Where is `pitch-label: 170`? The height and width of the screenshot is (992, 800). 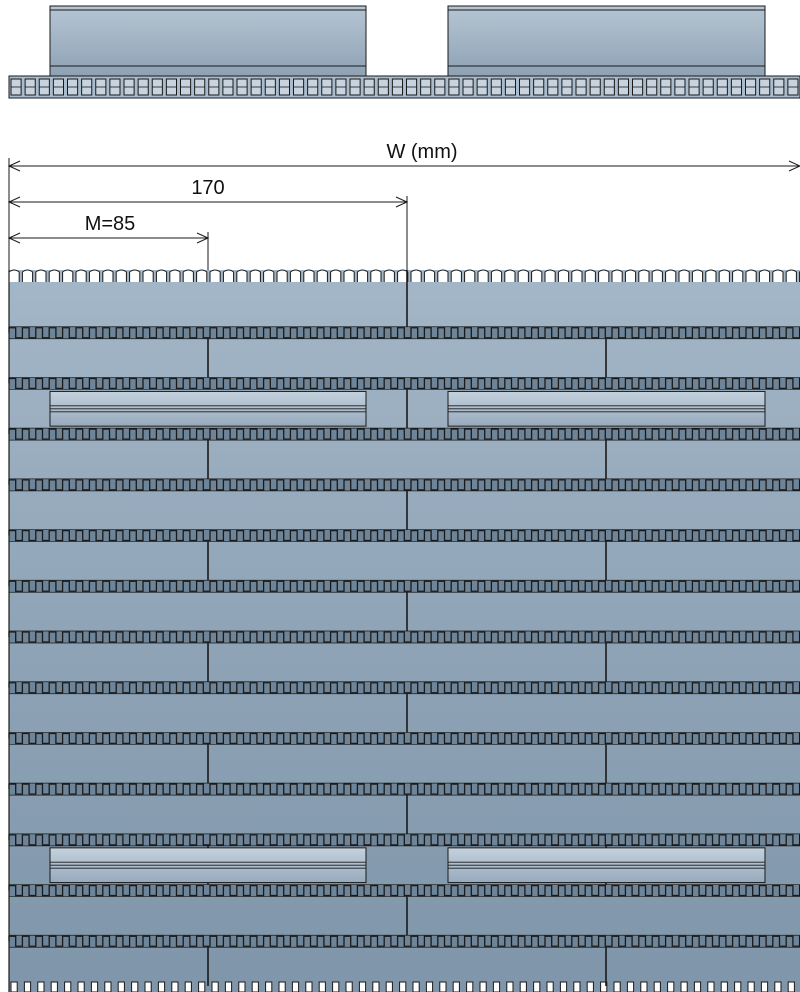
pitch-label: 170 is located at coordinates (207, 188).